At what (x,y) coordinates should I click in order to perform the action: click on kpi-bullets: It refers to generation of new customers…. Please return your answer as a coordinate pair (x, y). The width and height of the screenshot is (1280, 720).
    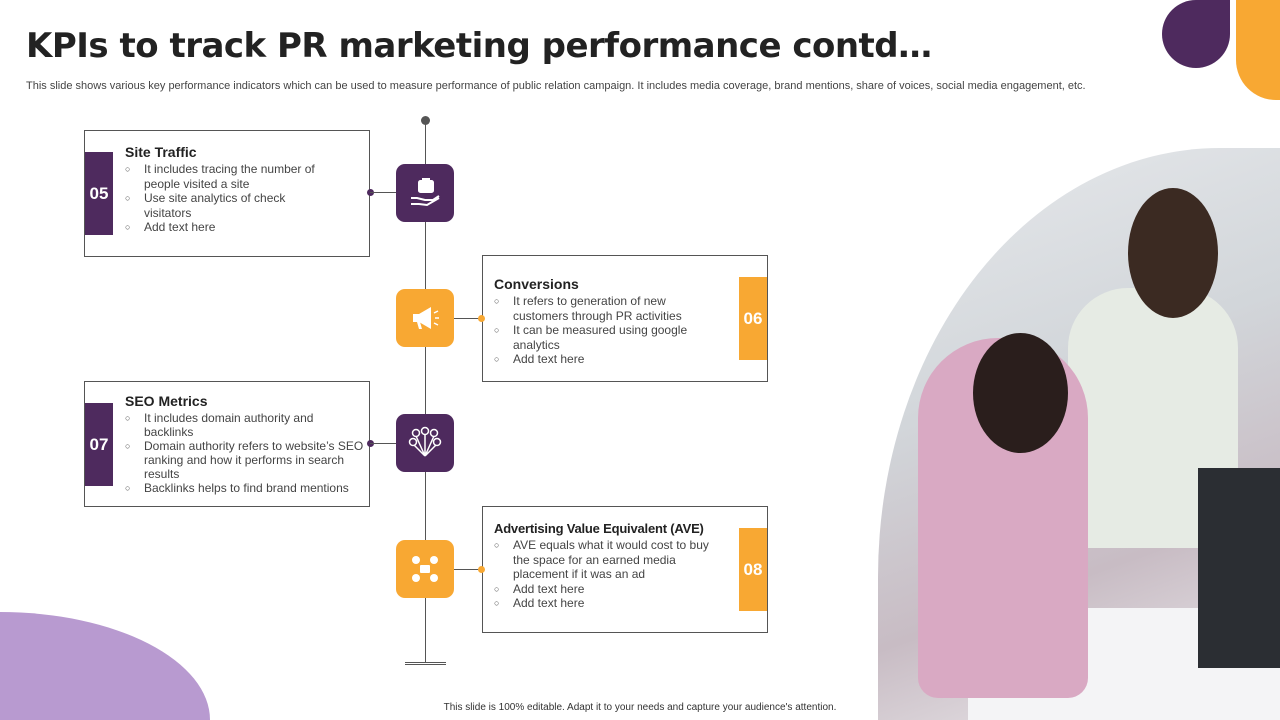
    Looking at the image, I should click on (594, 330).